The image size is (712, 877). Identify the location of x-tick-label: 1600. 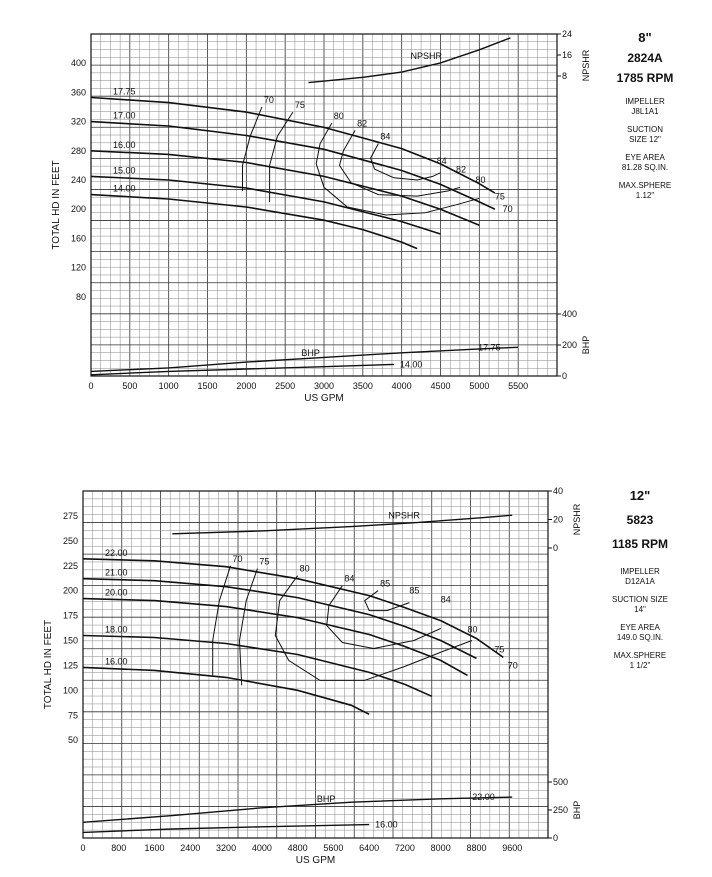
(155, 848).